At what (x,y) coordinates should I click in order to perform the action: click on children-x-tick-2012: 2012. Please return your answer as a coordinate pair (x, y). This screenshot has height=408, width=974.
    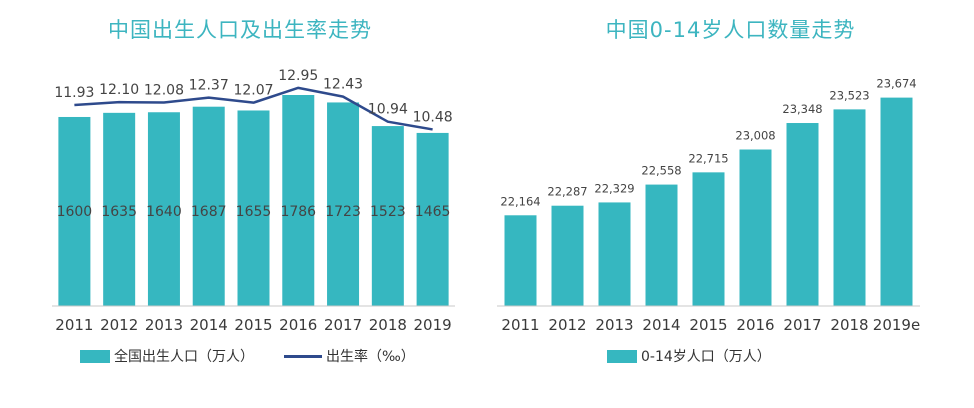
    Looking at the image, I should click on (567, 325).